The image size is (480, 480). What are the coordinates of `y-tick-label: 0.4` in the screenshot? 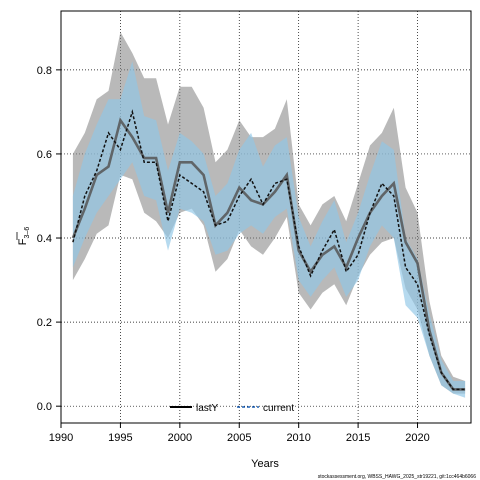 It's located at (44, 239).